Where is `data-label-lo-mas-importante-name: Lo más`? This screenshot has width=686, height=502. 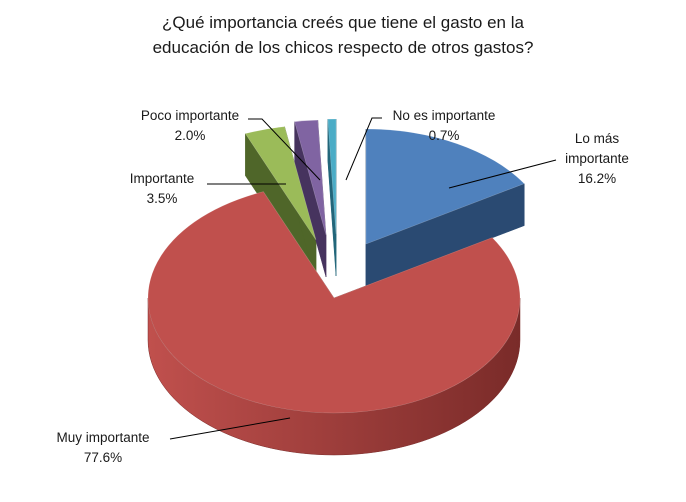
data-label-lo-mas-importante-name: Lo más is located at coordinates (597, 138).